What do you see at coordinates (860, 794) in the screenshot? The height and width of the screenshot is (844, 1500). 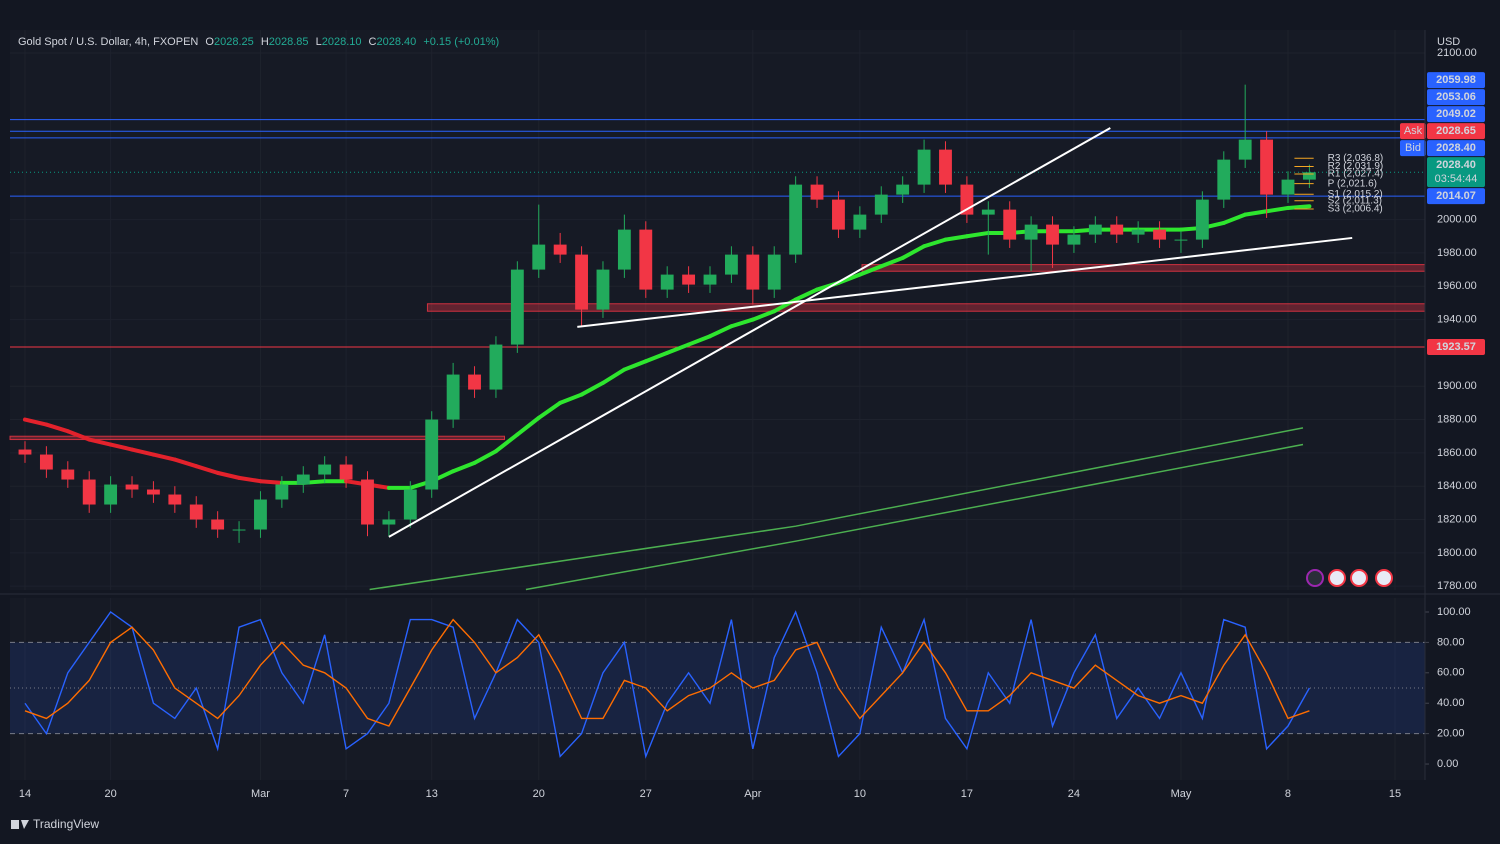 I see `x-tick-label: 10` at bounding box center [860, 794].